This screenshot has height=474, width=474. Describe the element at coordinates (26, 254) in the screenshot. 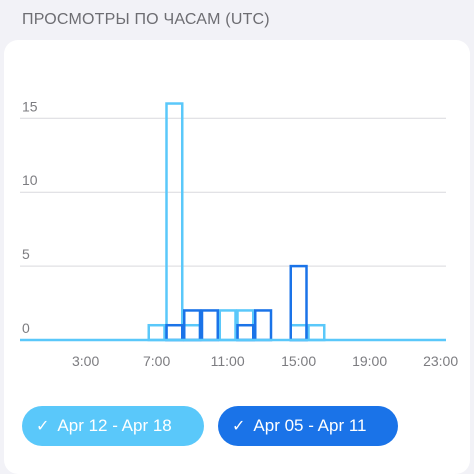

I see `y-tick-label: 5` at that location.